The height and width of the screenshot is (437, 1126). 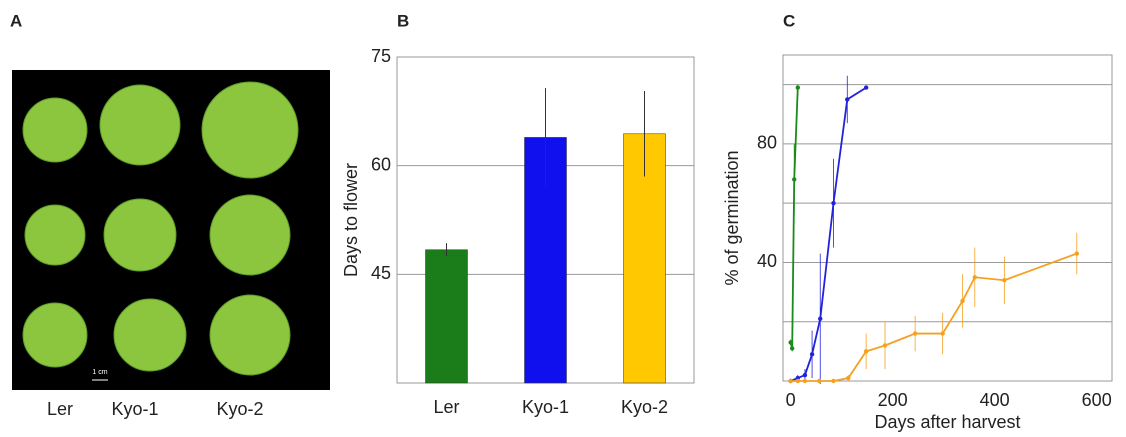 I want to click on x-tick-label: Ler, so click(x=446, y=407).